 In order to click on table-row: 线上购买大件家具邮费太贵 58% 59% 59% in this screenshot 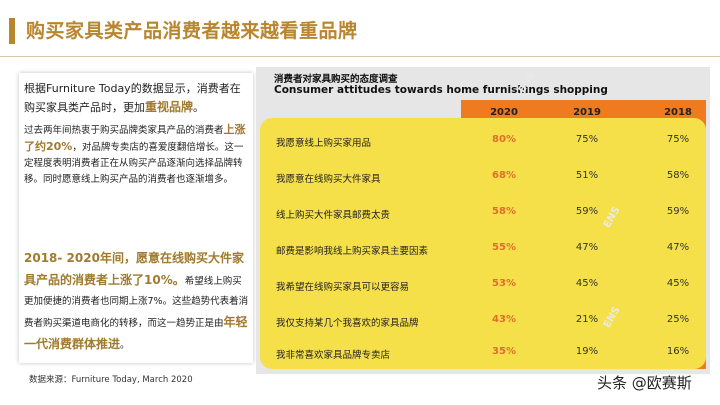, I will do `click(483, 215)`.